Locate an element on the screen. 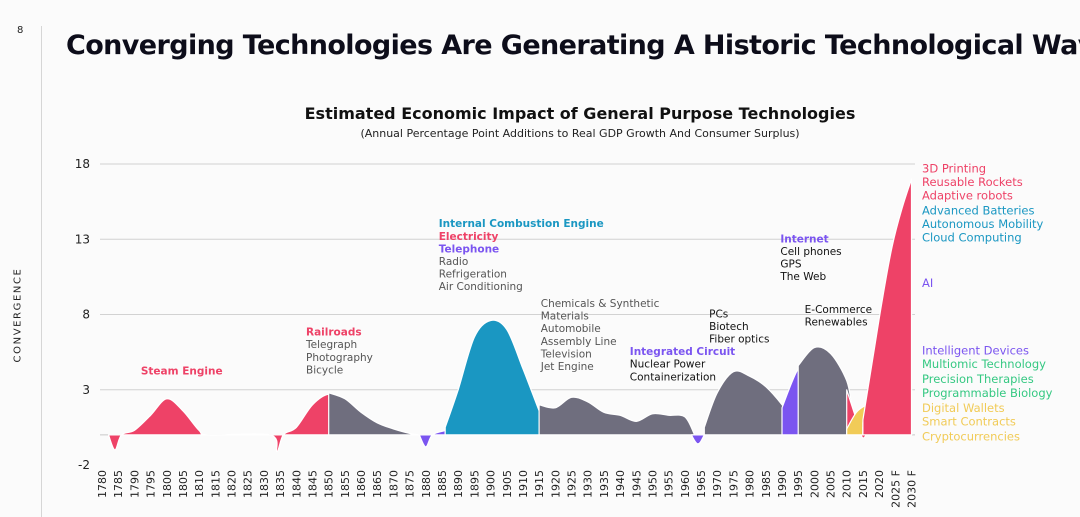 The width and height of the screenshot is (1080, 517). legend-item: Multiomic Technology is located at coordinates (984, 364).